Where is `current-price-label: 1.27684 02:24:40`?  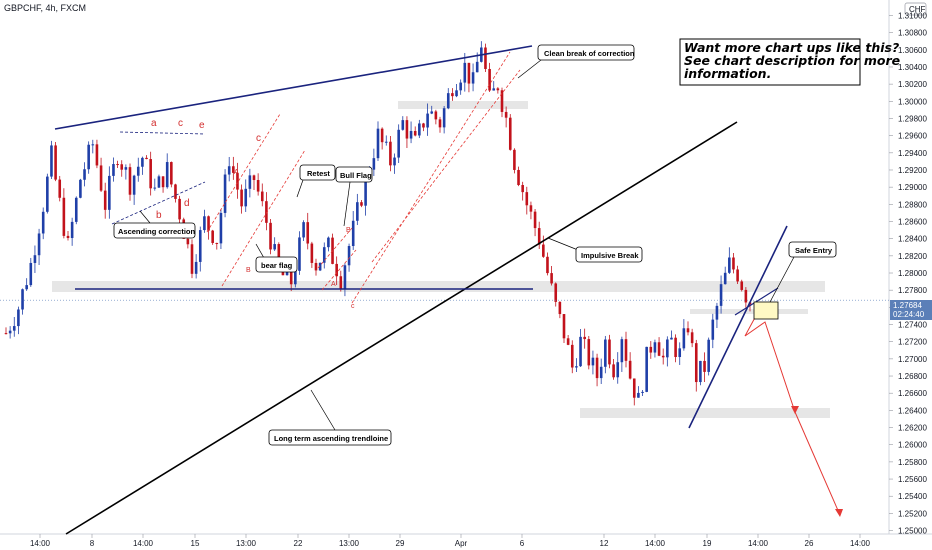 current-price-label: 1.27684 02:24:40 is located at coordinates (911, 310).